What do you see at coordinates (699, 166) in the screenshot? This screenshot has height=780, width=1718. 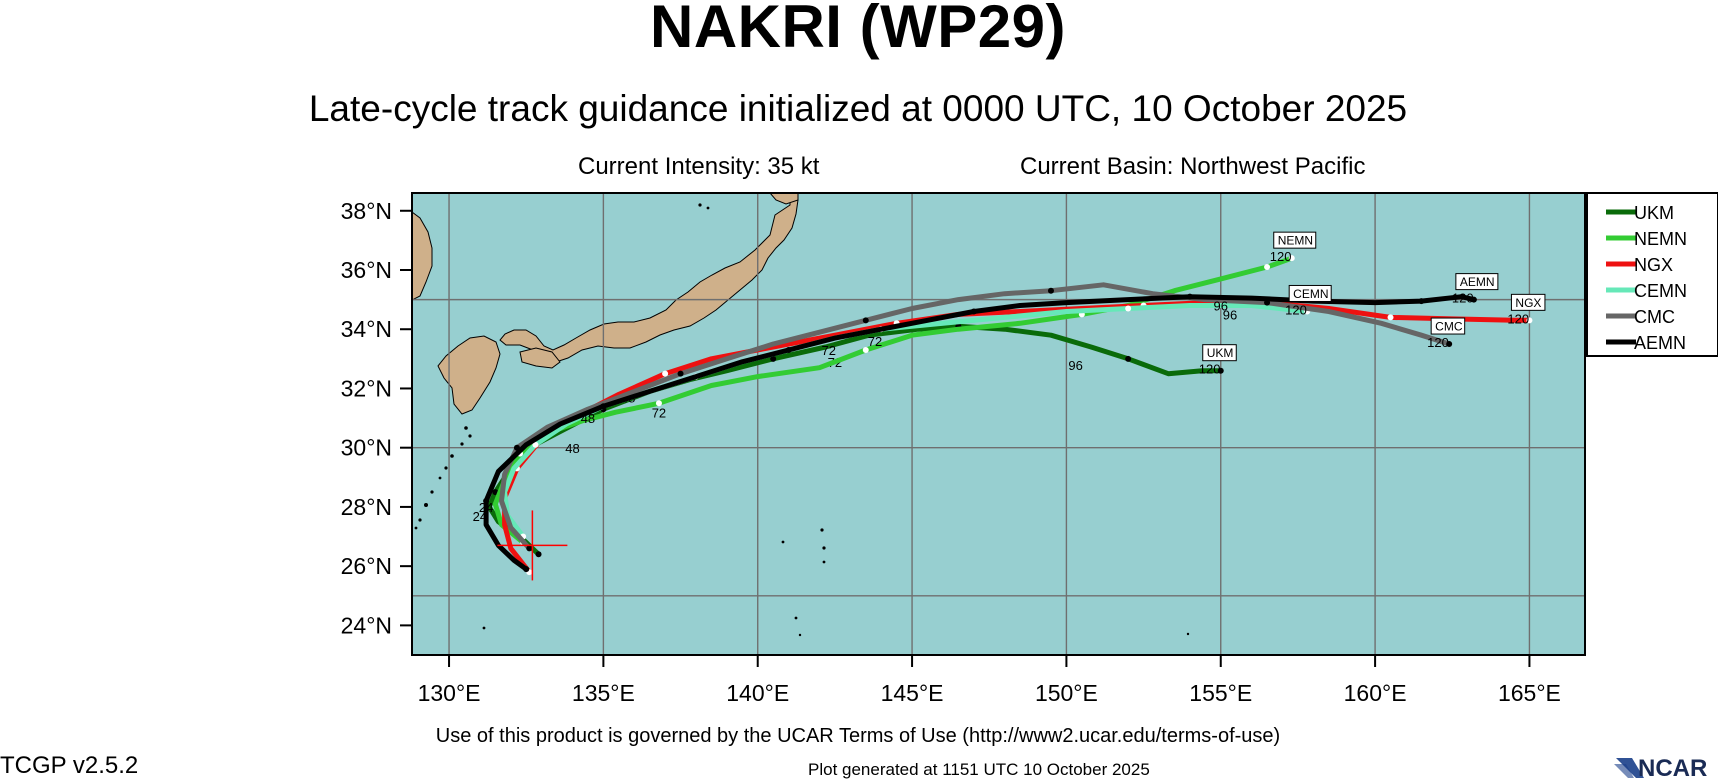 I see `current-intensity: Current Intensity: 35 kt` at bounding box center [699, 166].